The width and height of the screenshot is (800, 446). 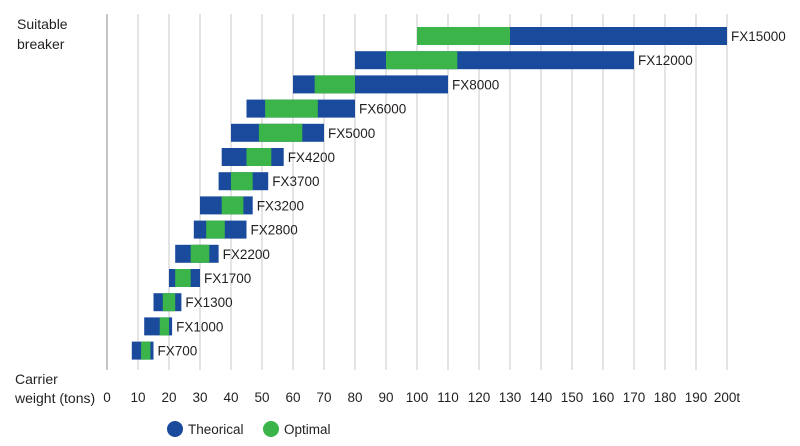 What do you see at coordinates (232, 205) in the screenshot?
I see `bar-optimal-fx3200` at bounding box center [232, 205].